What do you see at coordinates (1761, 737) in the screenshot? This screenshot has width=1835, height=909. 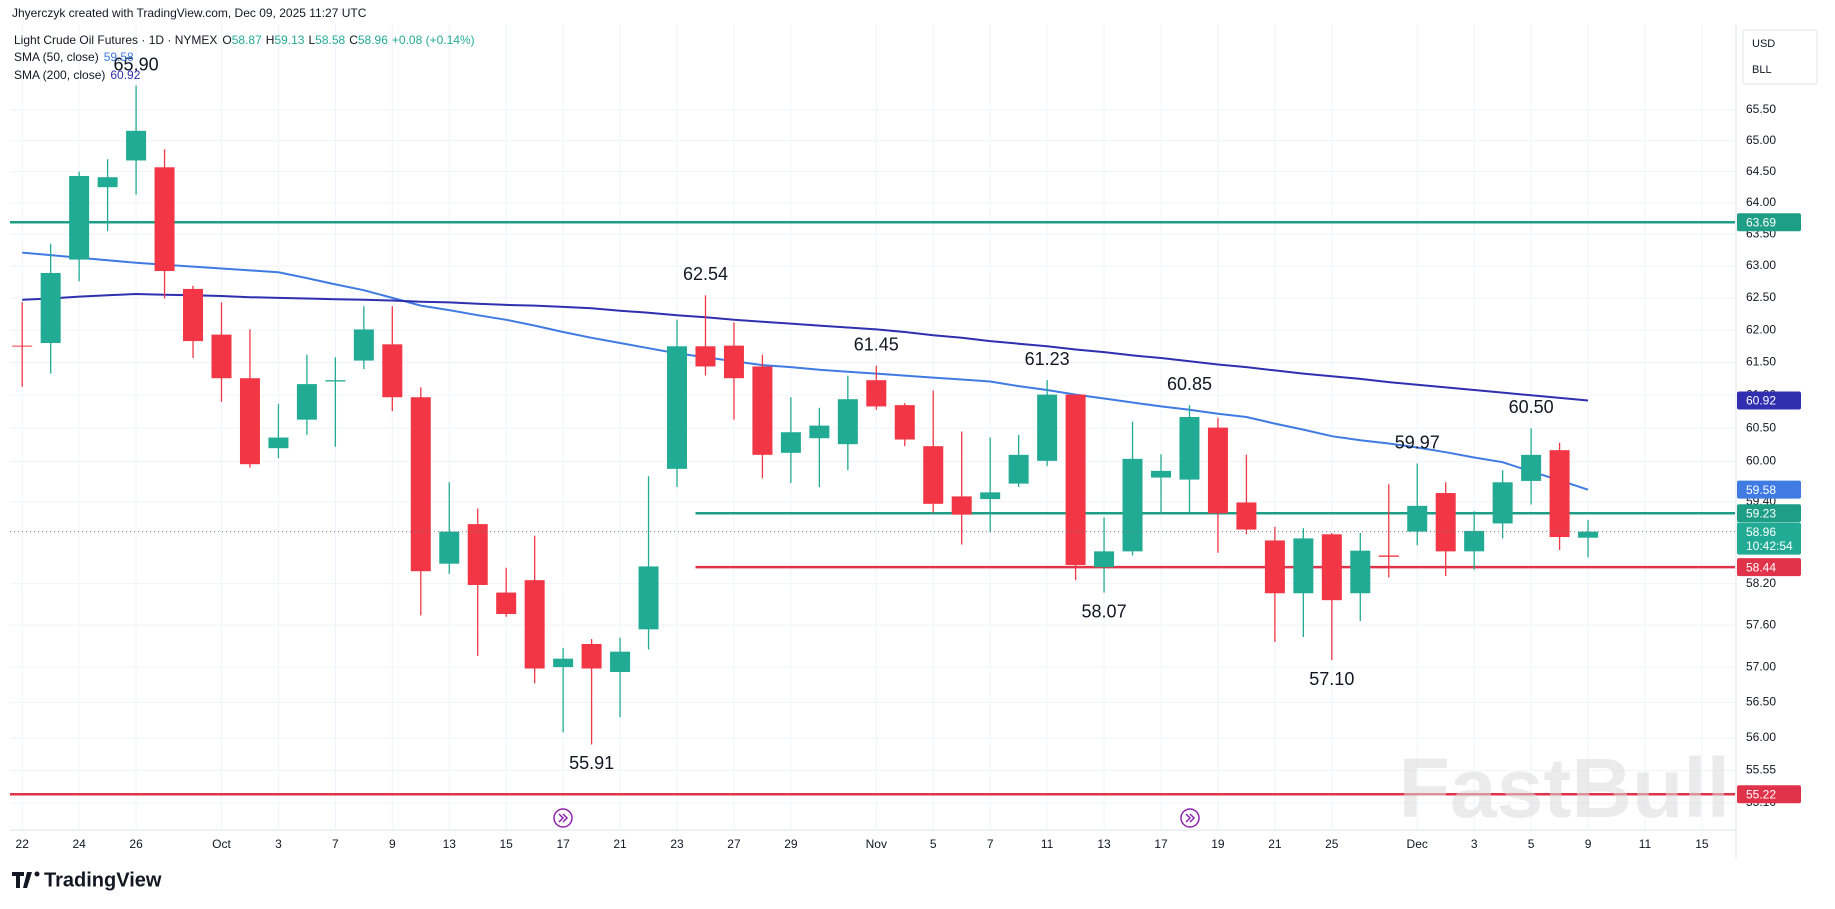 I see `y-tick-label: 56.00` at bounding box center [1761, 737].